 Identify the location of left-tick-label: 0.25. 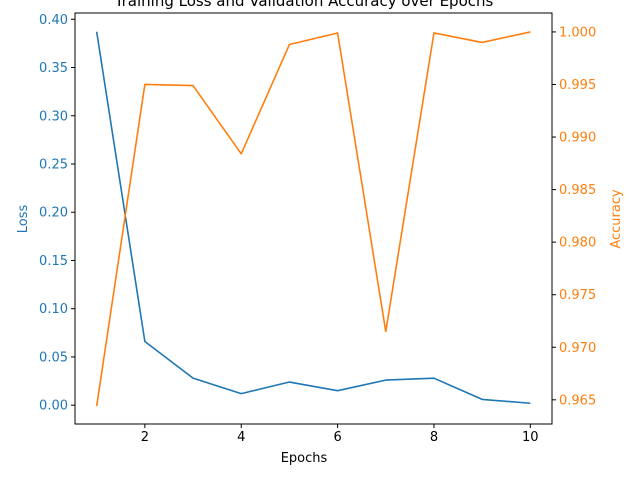
(53, 164).